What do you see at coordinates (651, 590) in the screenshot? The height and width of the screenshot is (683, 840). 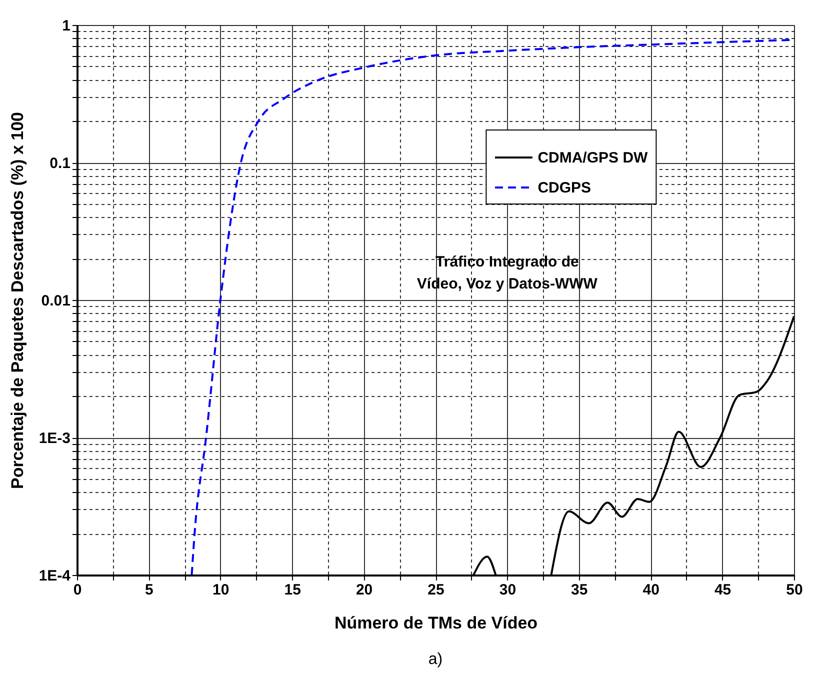 I see `x-tick-label: 40` at bounding box center [651, 590].